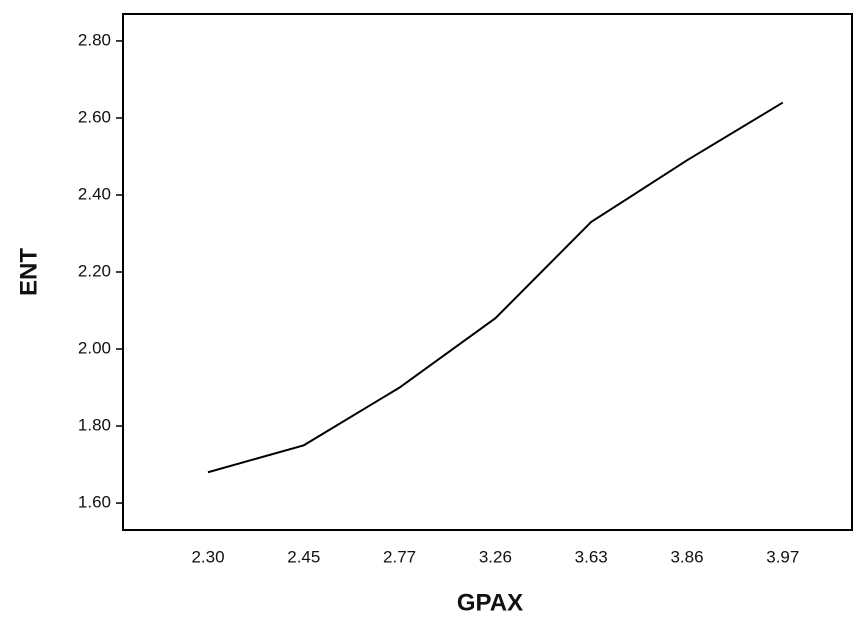  What do you see at coordinates (94, 425) in the screenshot?
I see `y-tick-label: 1.80` at bounding box center [94, 425].